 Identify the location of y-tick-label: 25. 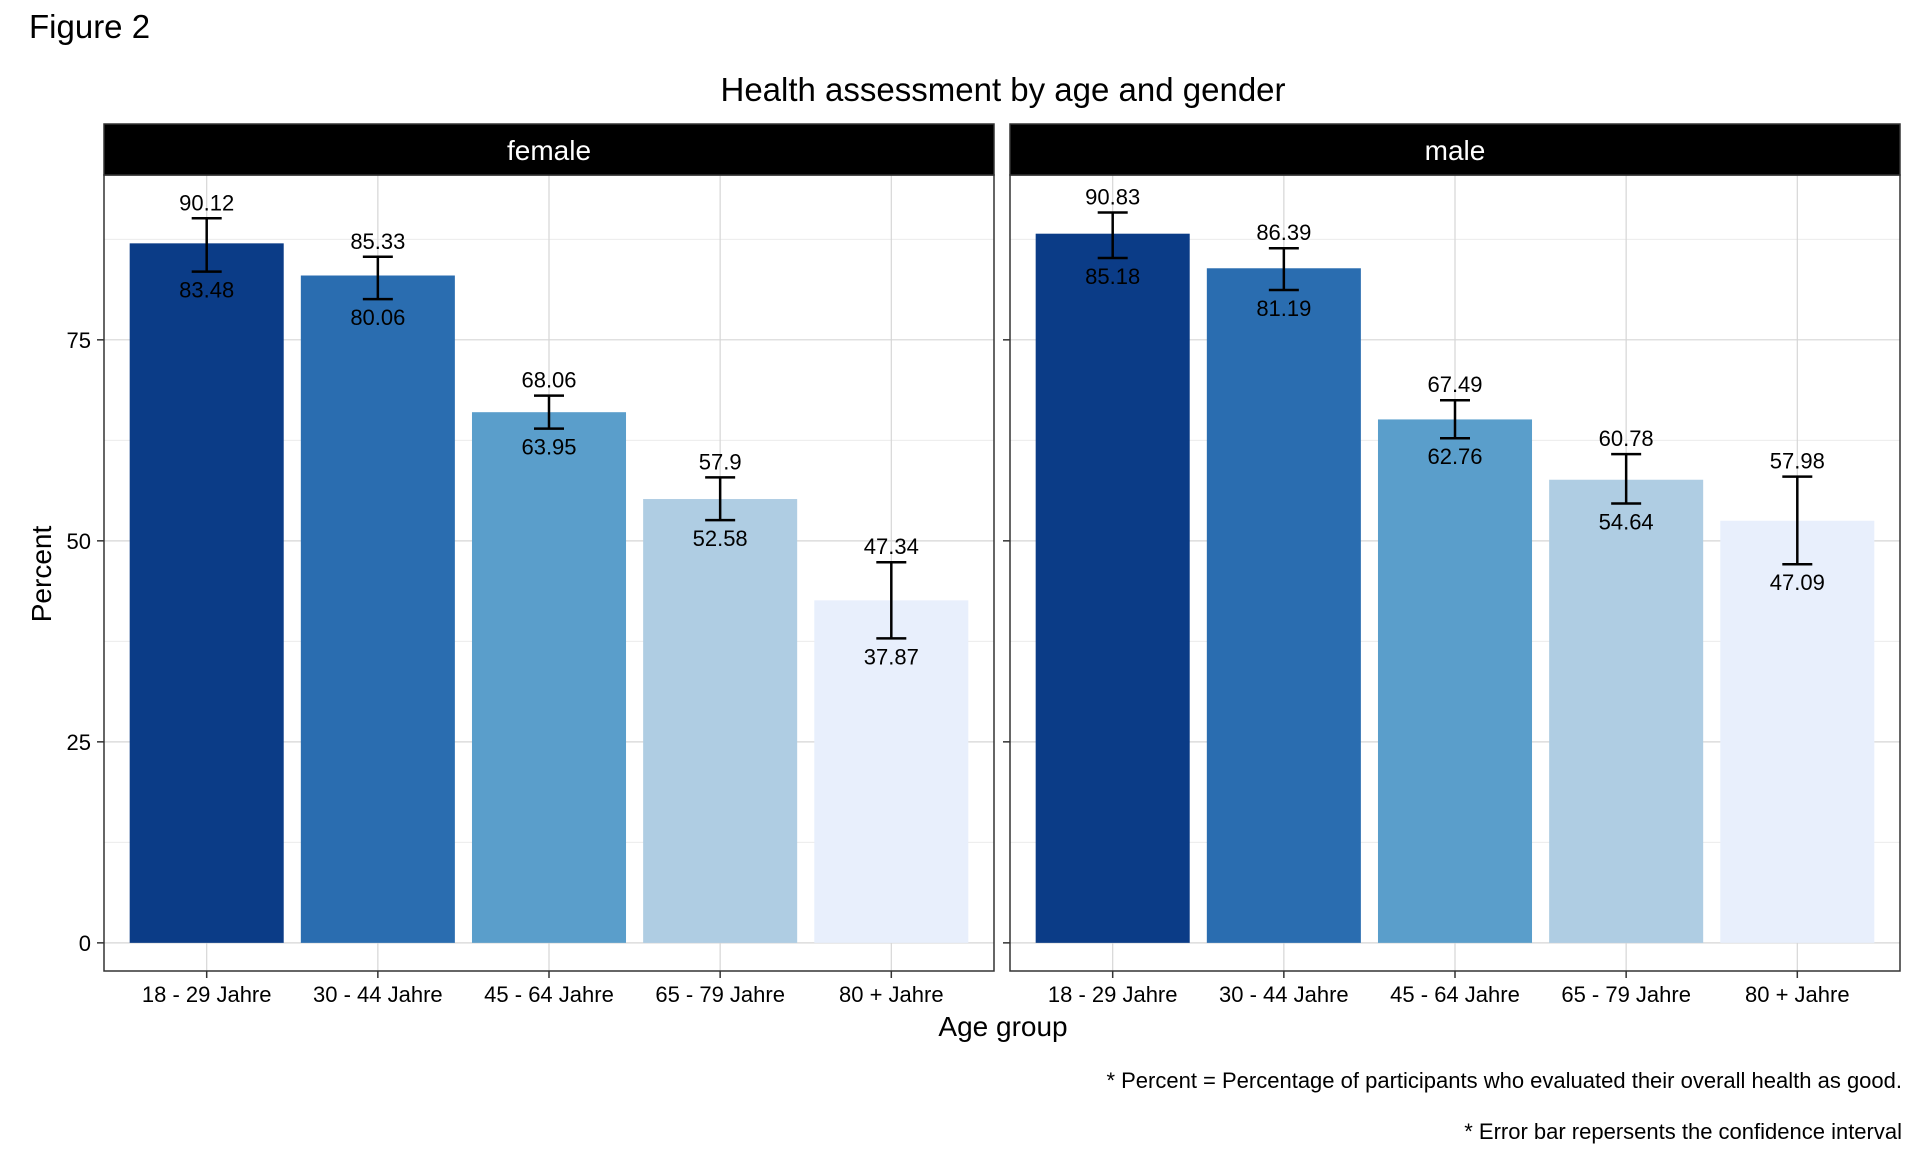
(79, 742).